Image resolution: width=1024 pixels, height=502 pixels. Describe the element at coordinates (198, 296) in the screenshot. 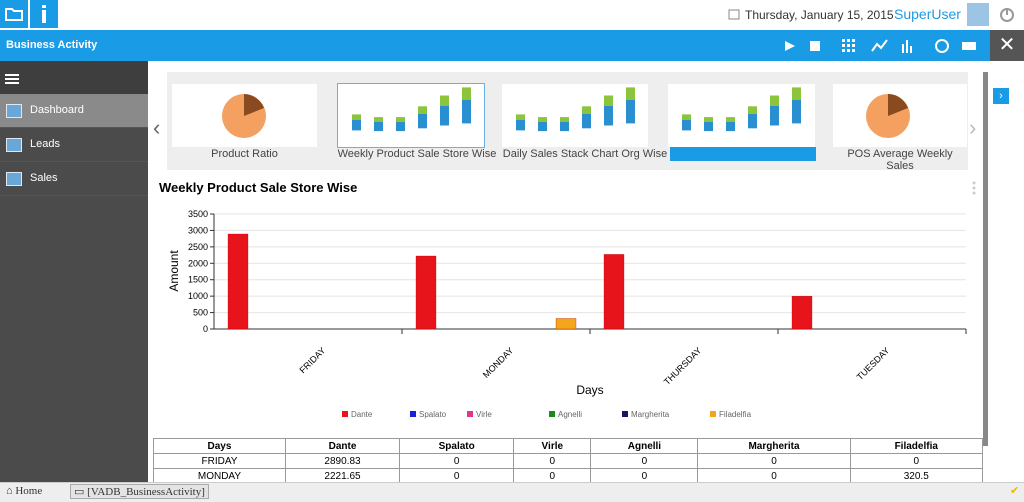

I see `y-tick-label: 1000` at that location.